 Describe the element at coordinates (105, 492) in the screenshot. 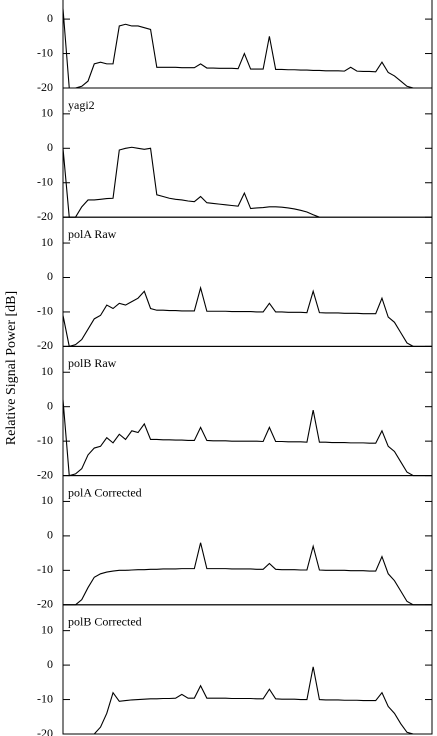

I see `panel-label: polA Corrected` at that location.